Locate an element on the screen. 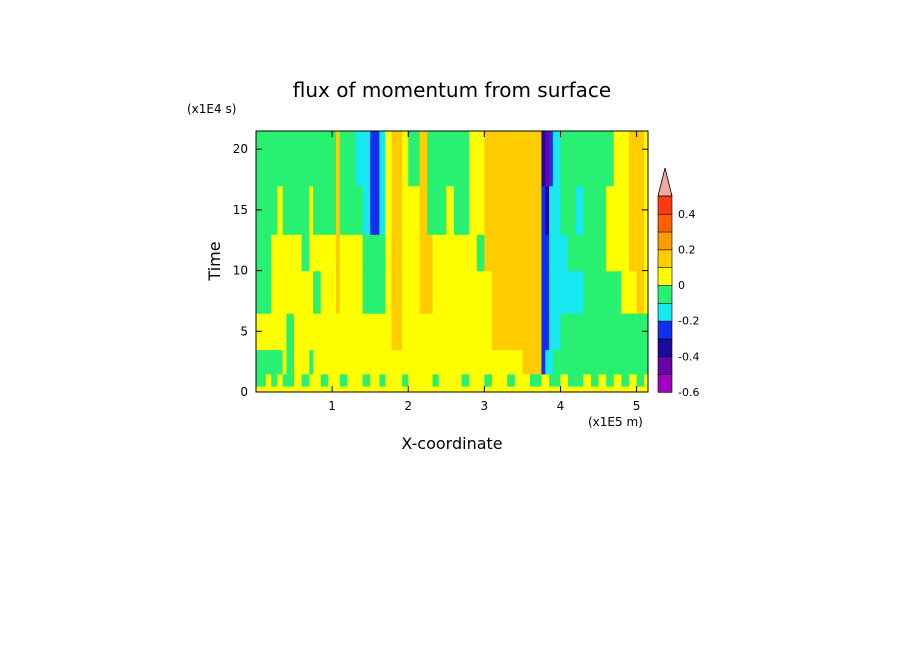  x-tick-label: 4 is located at coordinates (561, 406).